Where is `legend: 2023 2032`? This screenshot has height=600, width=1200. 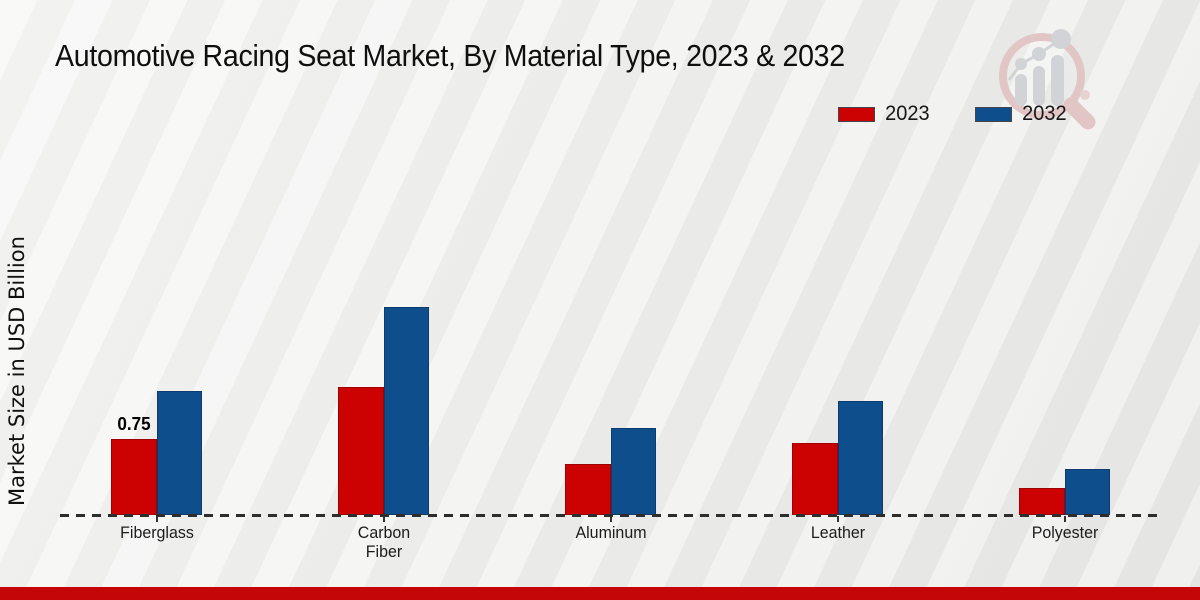 legend: 2023 2032 is located at coordinates (952, 114).